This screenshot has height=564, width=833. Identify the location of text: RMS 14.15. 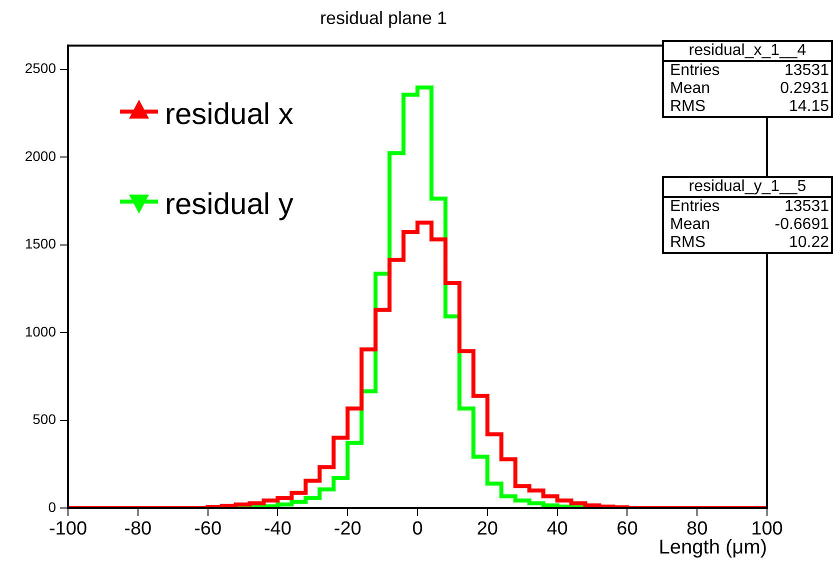
(749, 106).